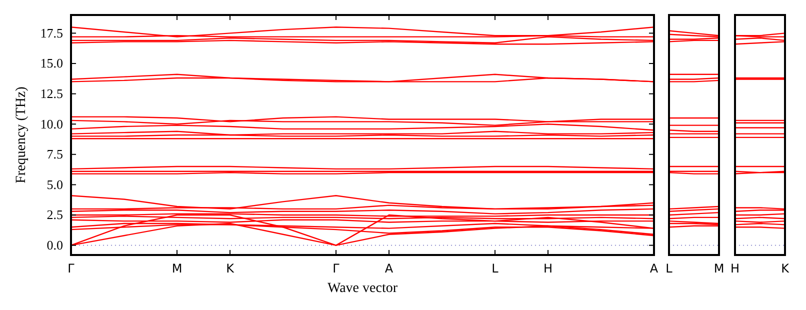 The image size is (806, 310). What do you see at coordinates (54, 244) in the screenshot?
I see `y-tick-label: 0.0` at bounding box center [54, 244].